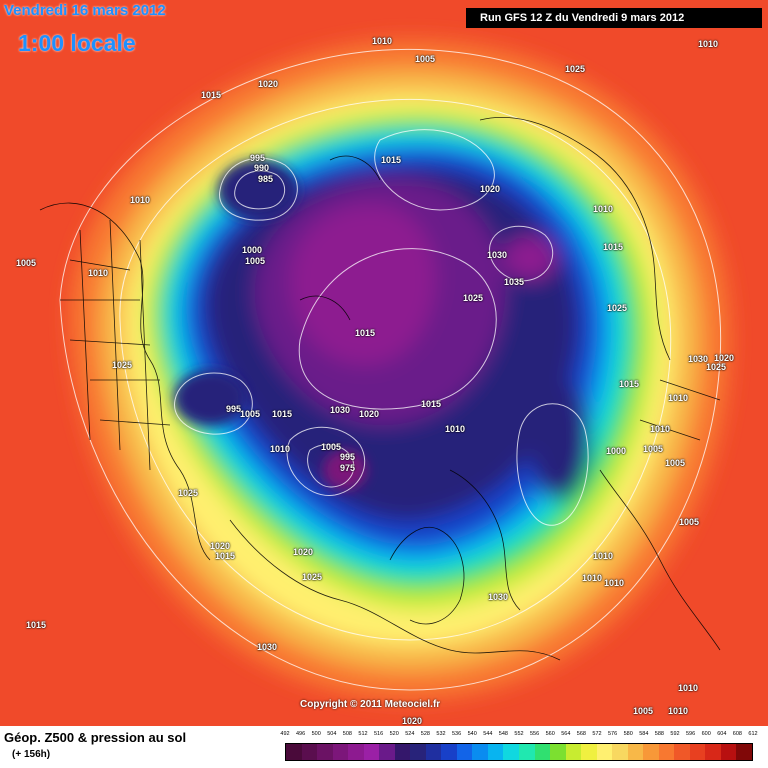  Describe the element at coordinates (472, 734) in the screenshot. I see `legend-tick-label: 540` at that location.